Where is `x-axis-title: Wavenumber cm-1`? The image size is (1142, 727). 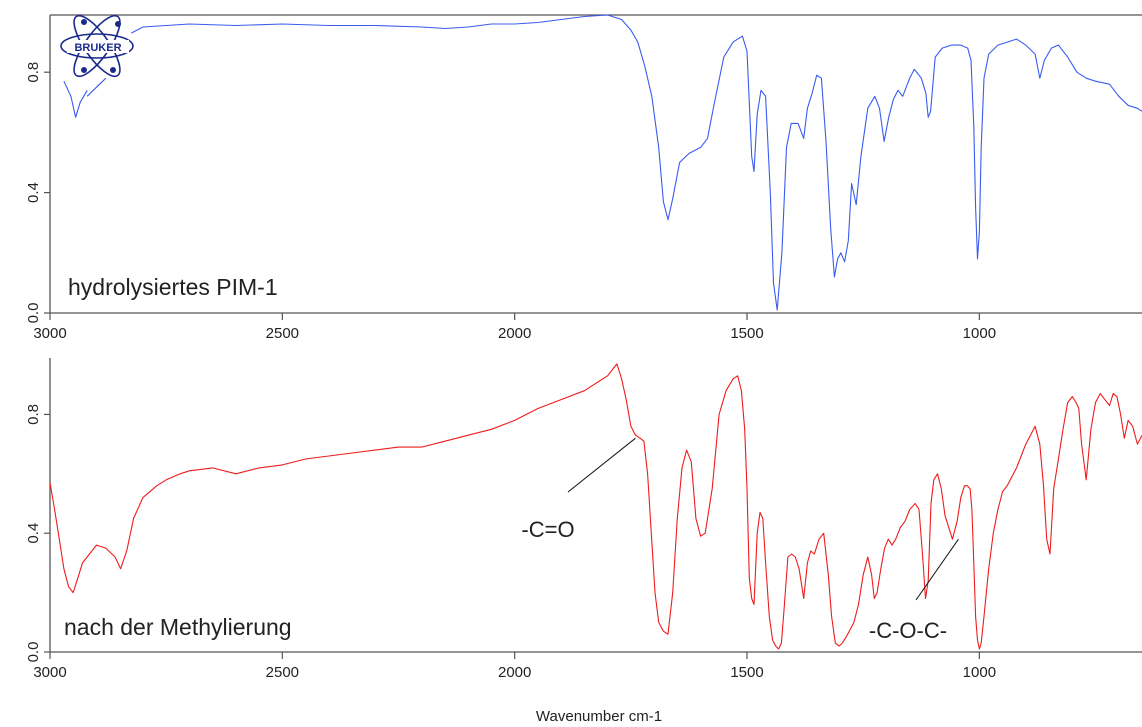
x-axis-title: Wavenumber cm-1 is located at coordinates (599, 716).